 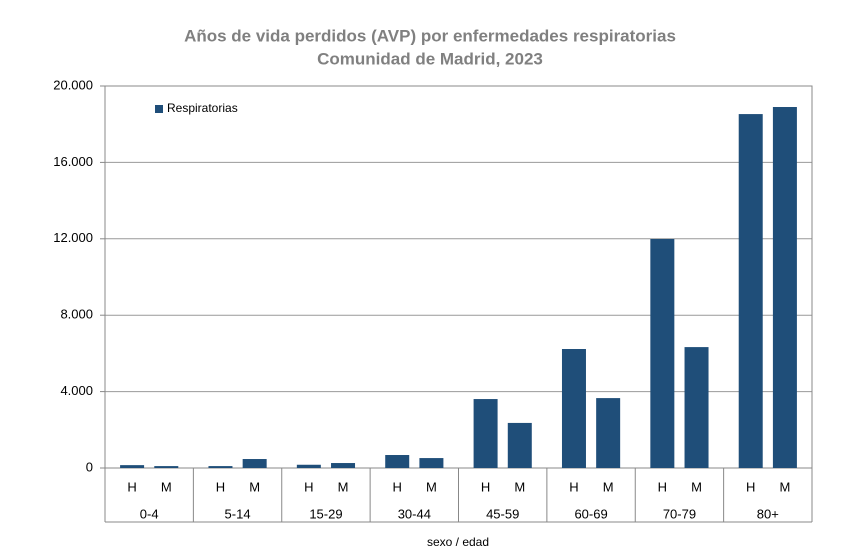 What do you see at coordinates (76, 390) in the screenshot?
I see `y-tick-label: 4.000` at bounding box center [76, 390].